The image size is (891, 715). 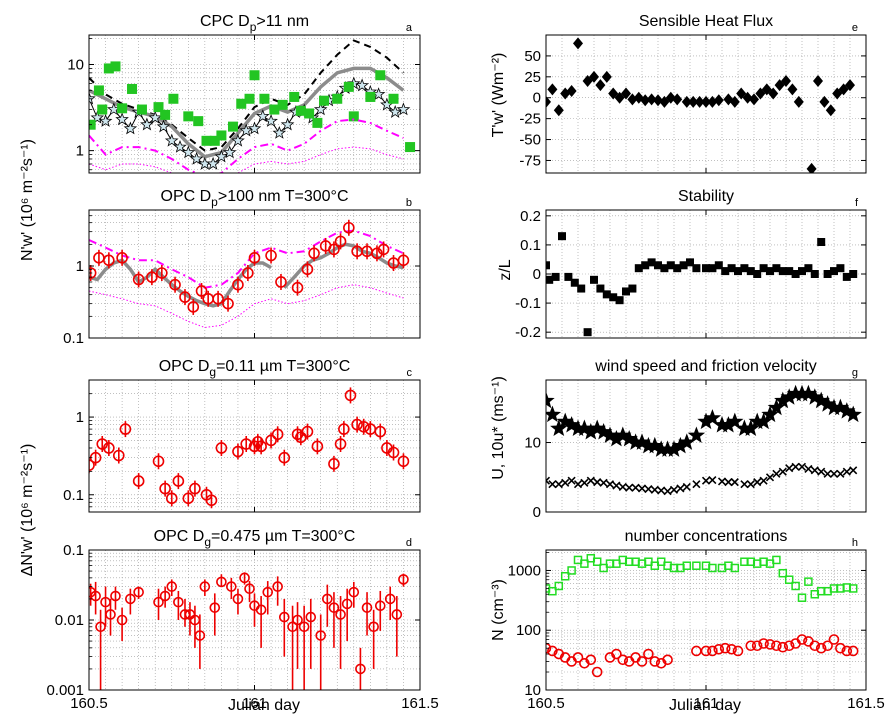 What do you see at coordinates (702, 284) in the screenshot?
I see `series-group-f` at bounding box center [702, 284].